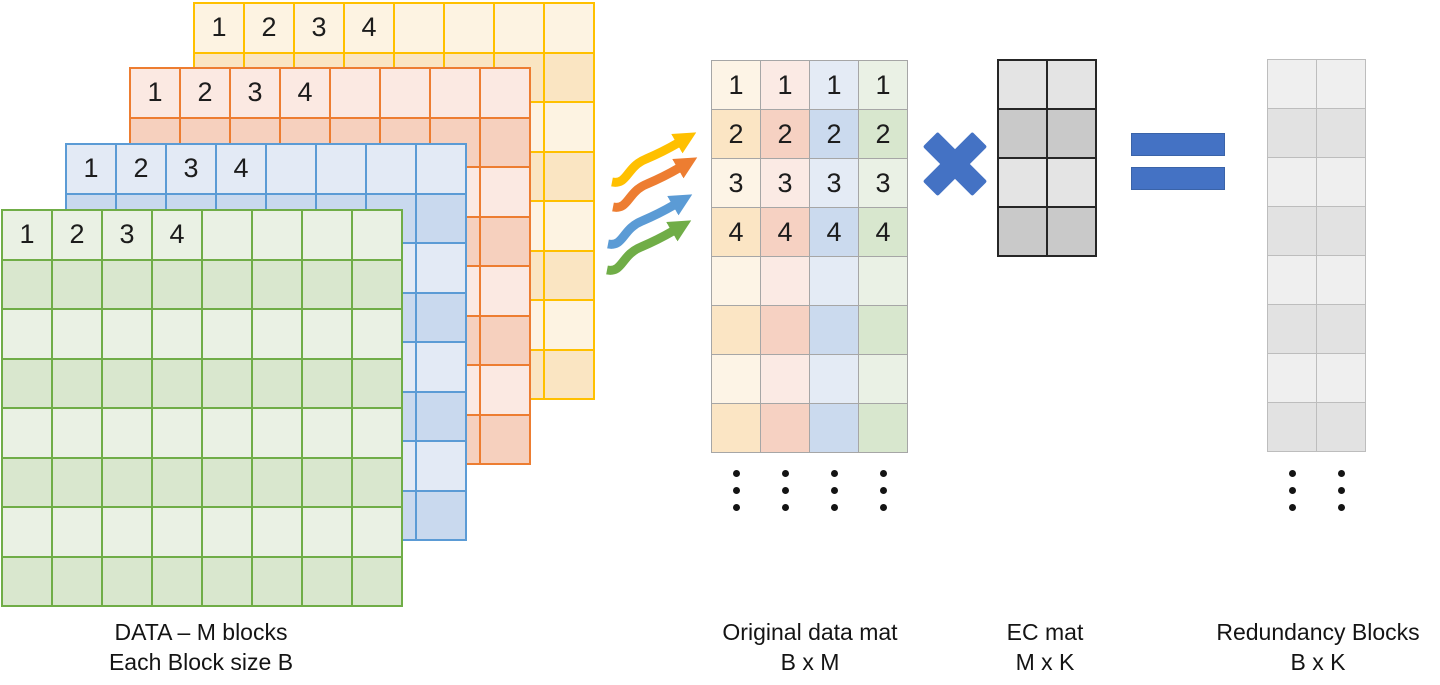 The width and height of the screenshot is (1440, 685). Describe the element at coordinates (810, 647) in the screenshot. I see `original-mat-label: Original data mat B x M` at that location.